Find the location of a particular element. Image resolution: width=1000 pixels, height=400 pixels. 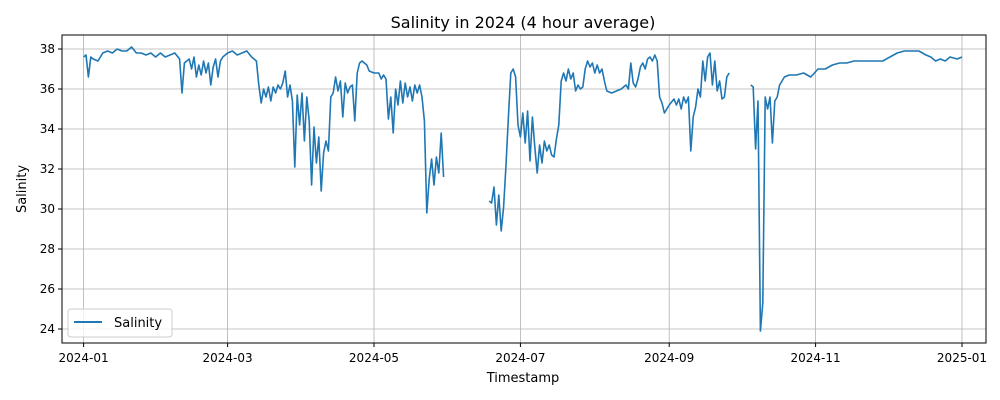

x-tick-label: 2025-01 is located at coordinates (962, 358).